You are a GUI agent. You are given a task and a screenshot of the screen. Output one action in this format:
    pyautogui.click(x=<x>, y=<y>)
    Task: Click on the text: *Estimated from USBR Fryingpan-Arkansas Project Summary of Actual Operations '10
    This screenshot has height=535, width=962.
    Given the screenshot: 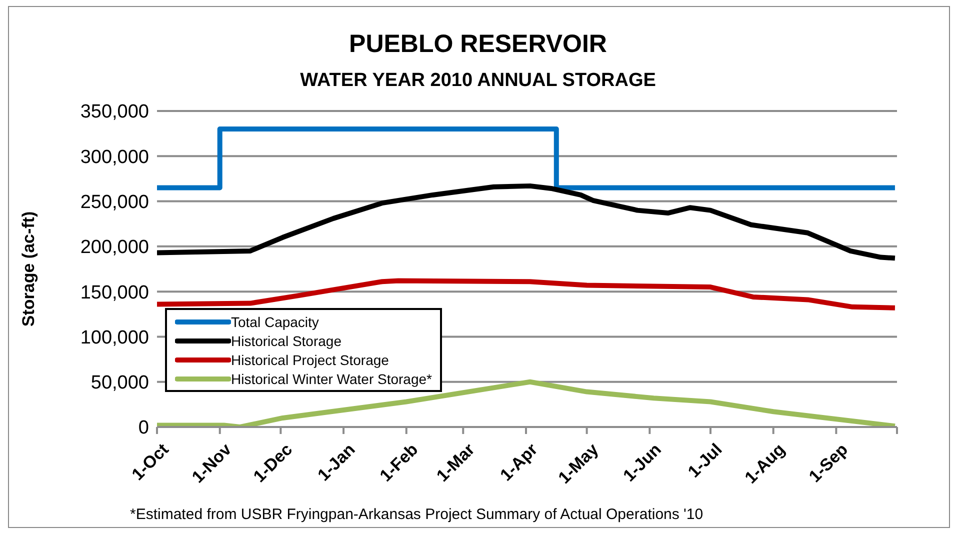 What is the action you would take?
    pyautogui.click(x=417, y=514)
    